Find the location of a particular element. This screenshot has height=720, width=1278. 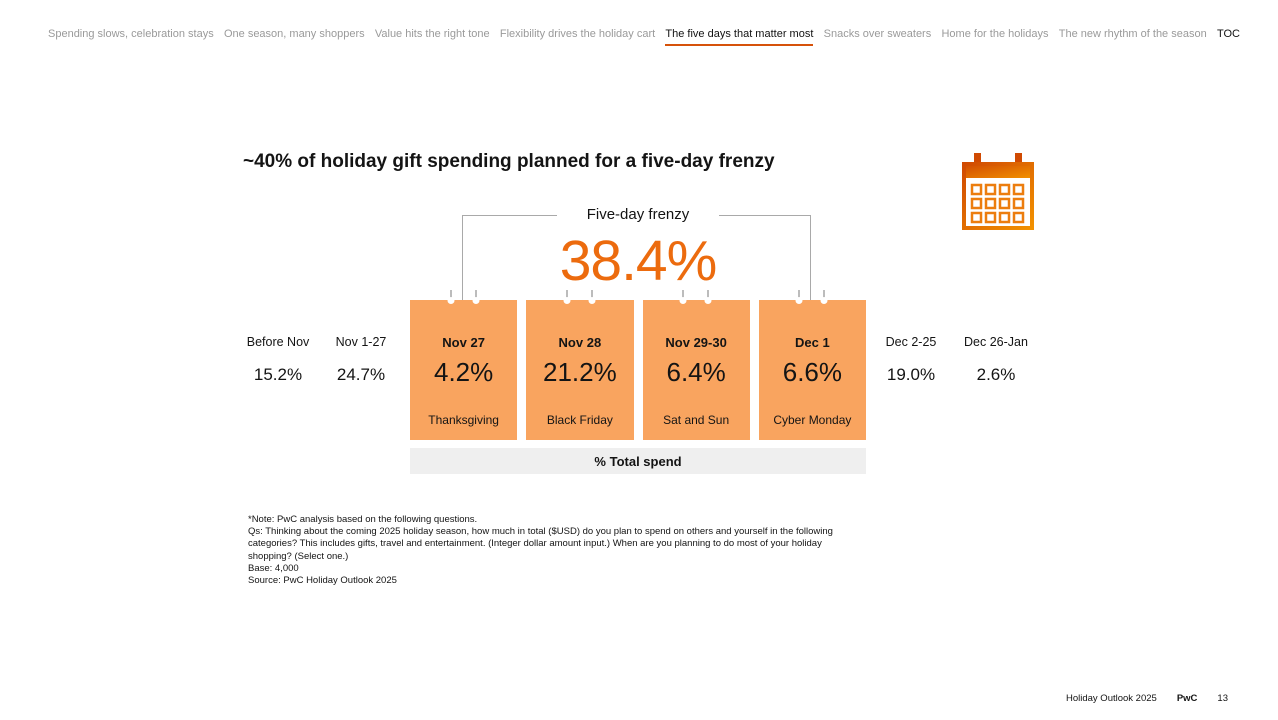

tab-new-rhythm: The new rhythm of the season is located at coordinates (1132, 34).